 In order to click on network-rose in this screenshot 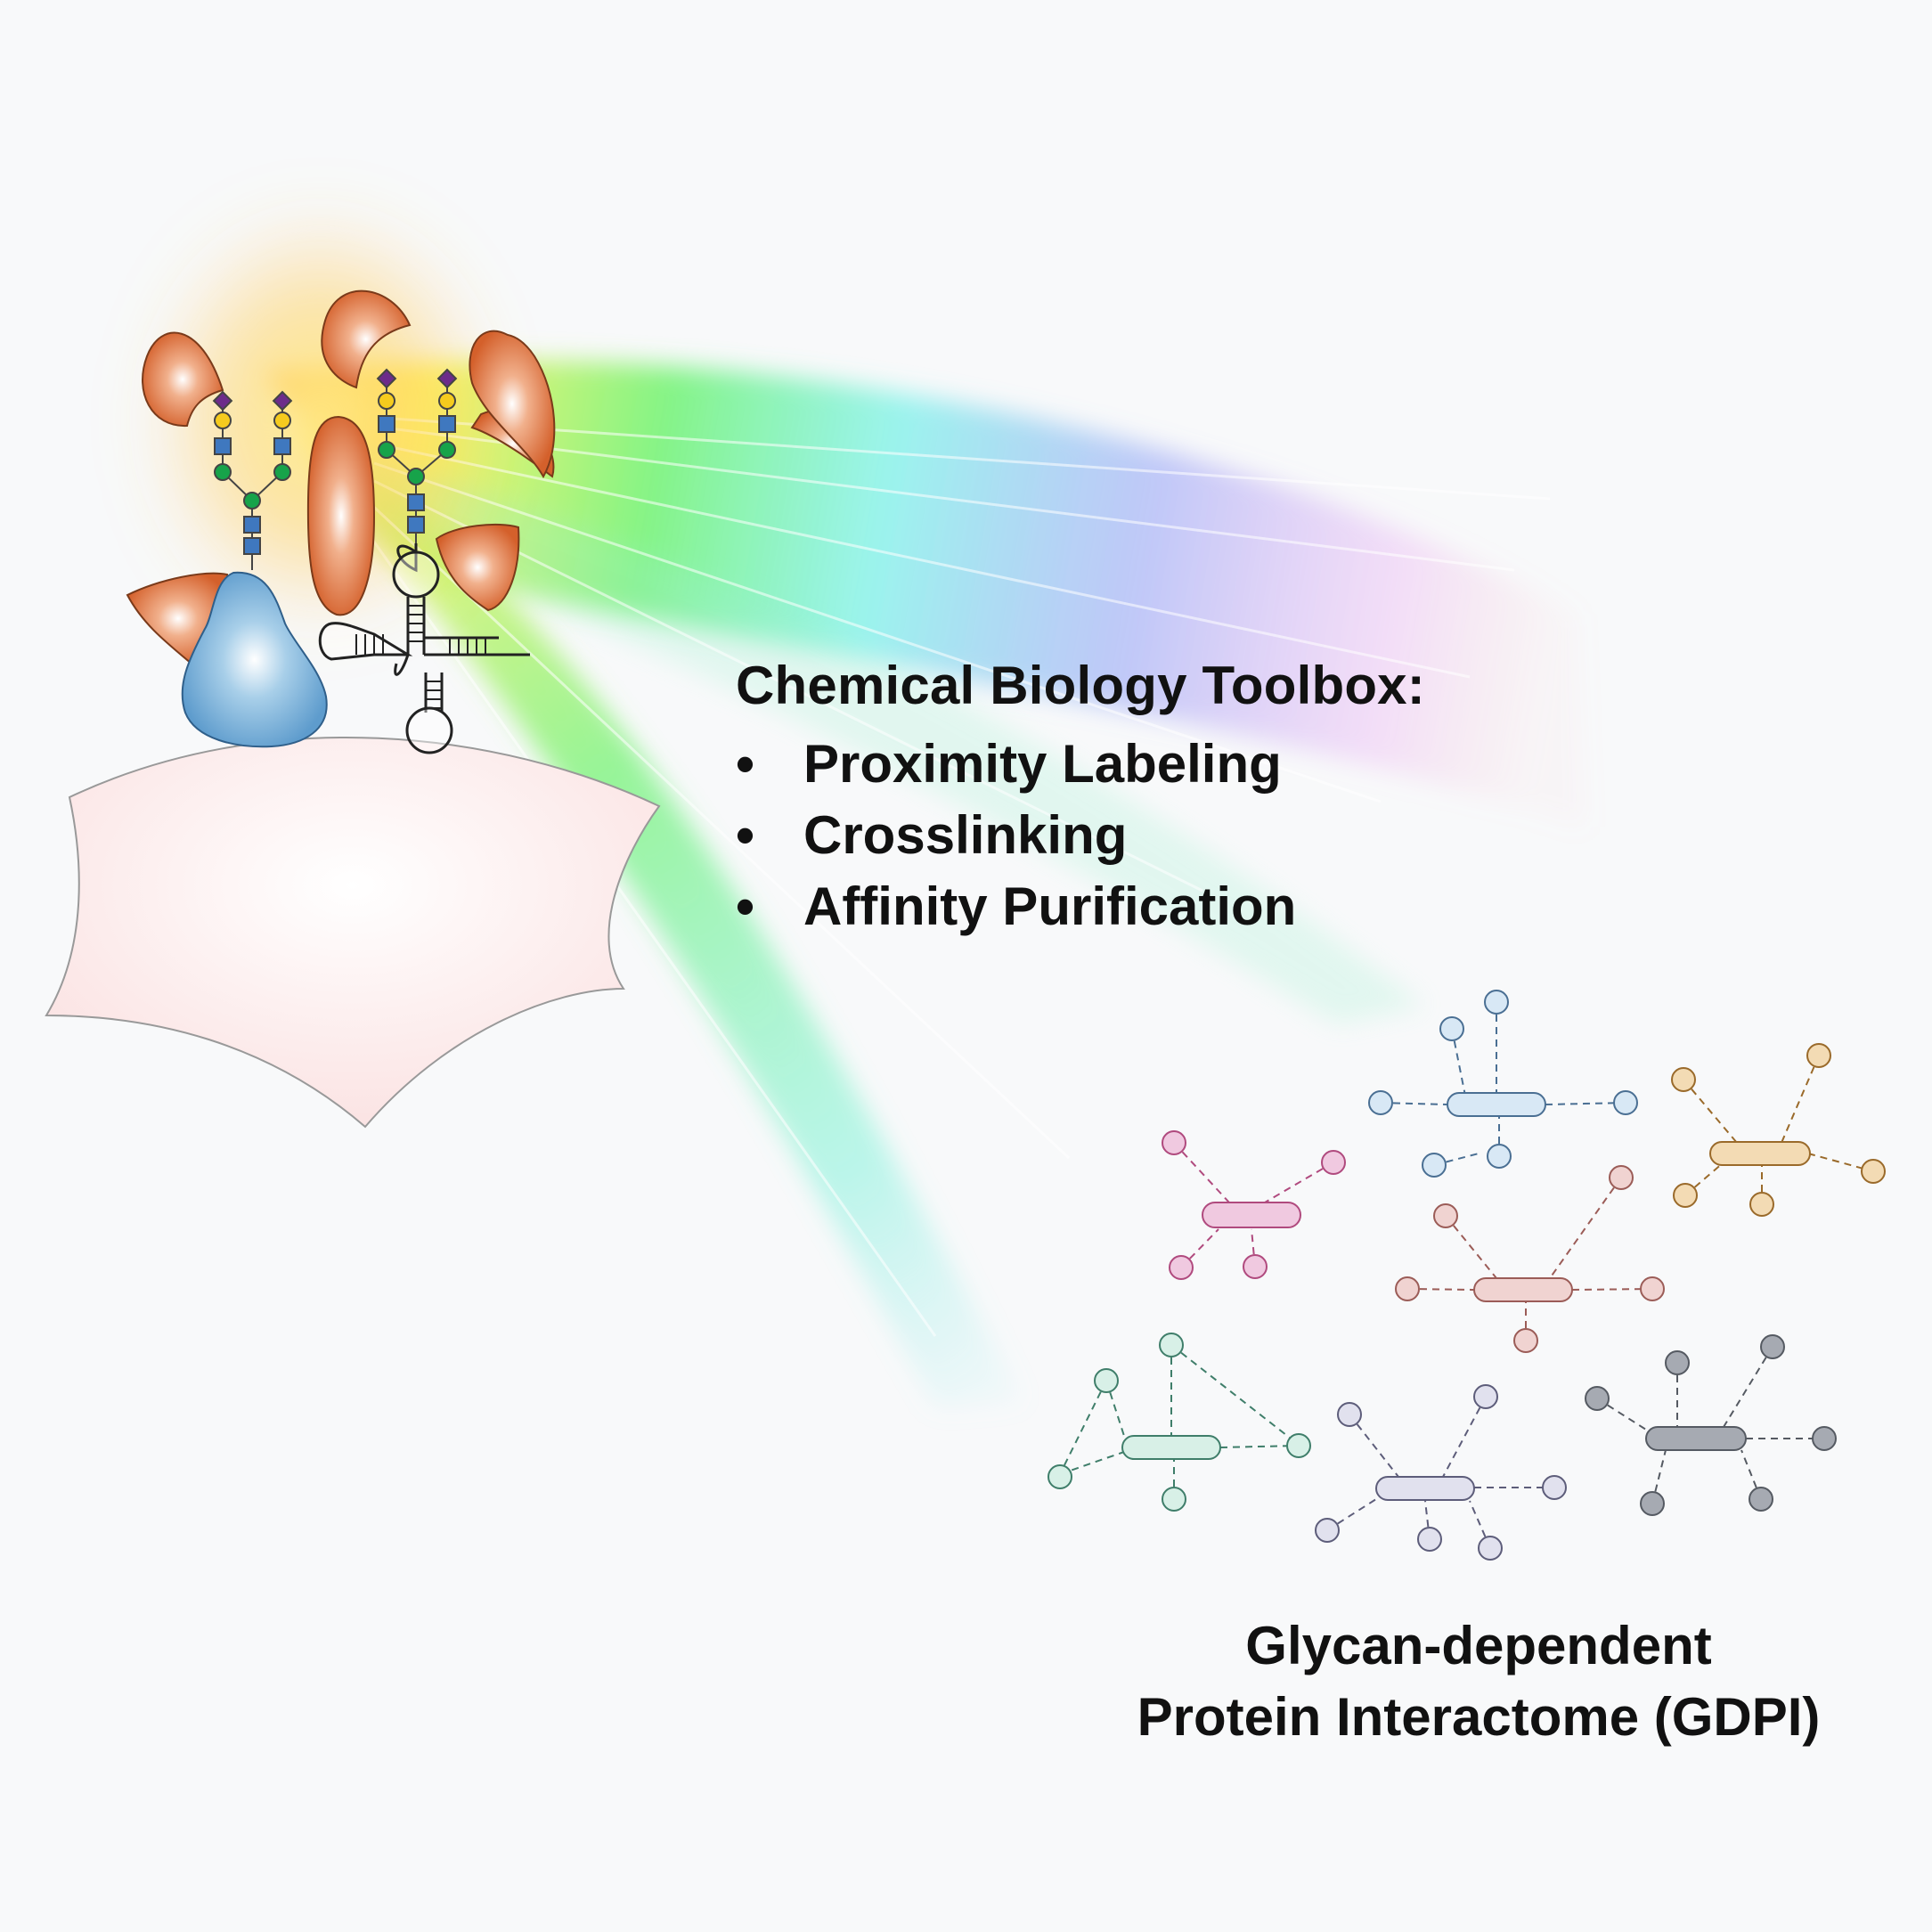, I will do `click(1530, 1259)`.